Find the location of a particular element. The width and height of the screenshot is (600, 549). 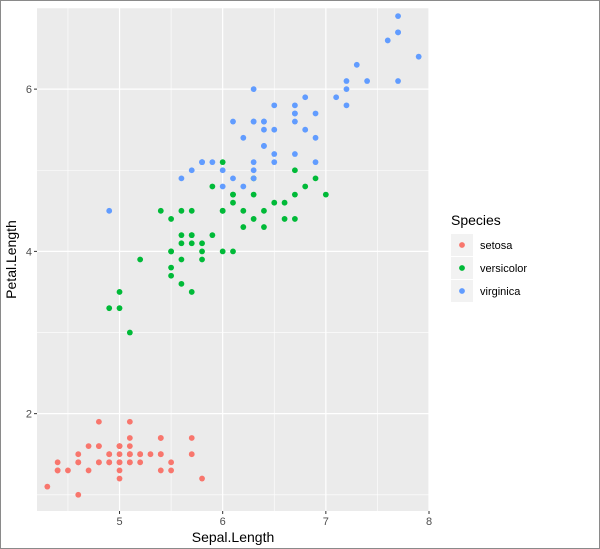

legend: Species setosa versicolor virginica is located at coordinates (489, 257).